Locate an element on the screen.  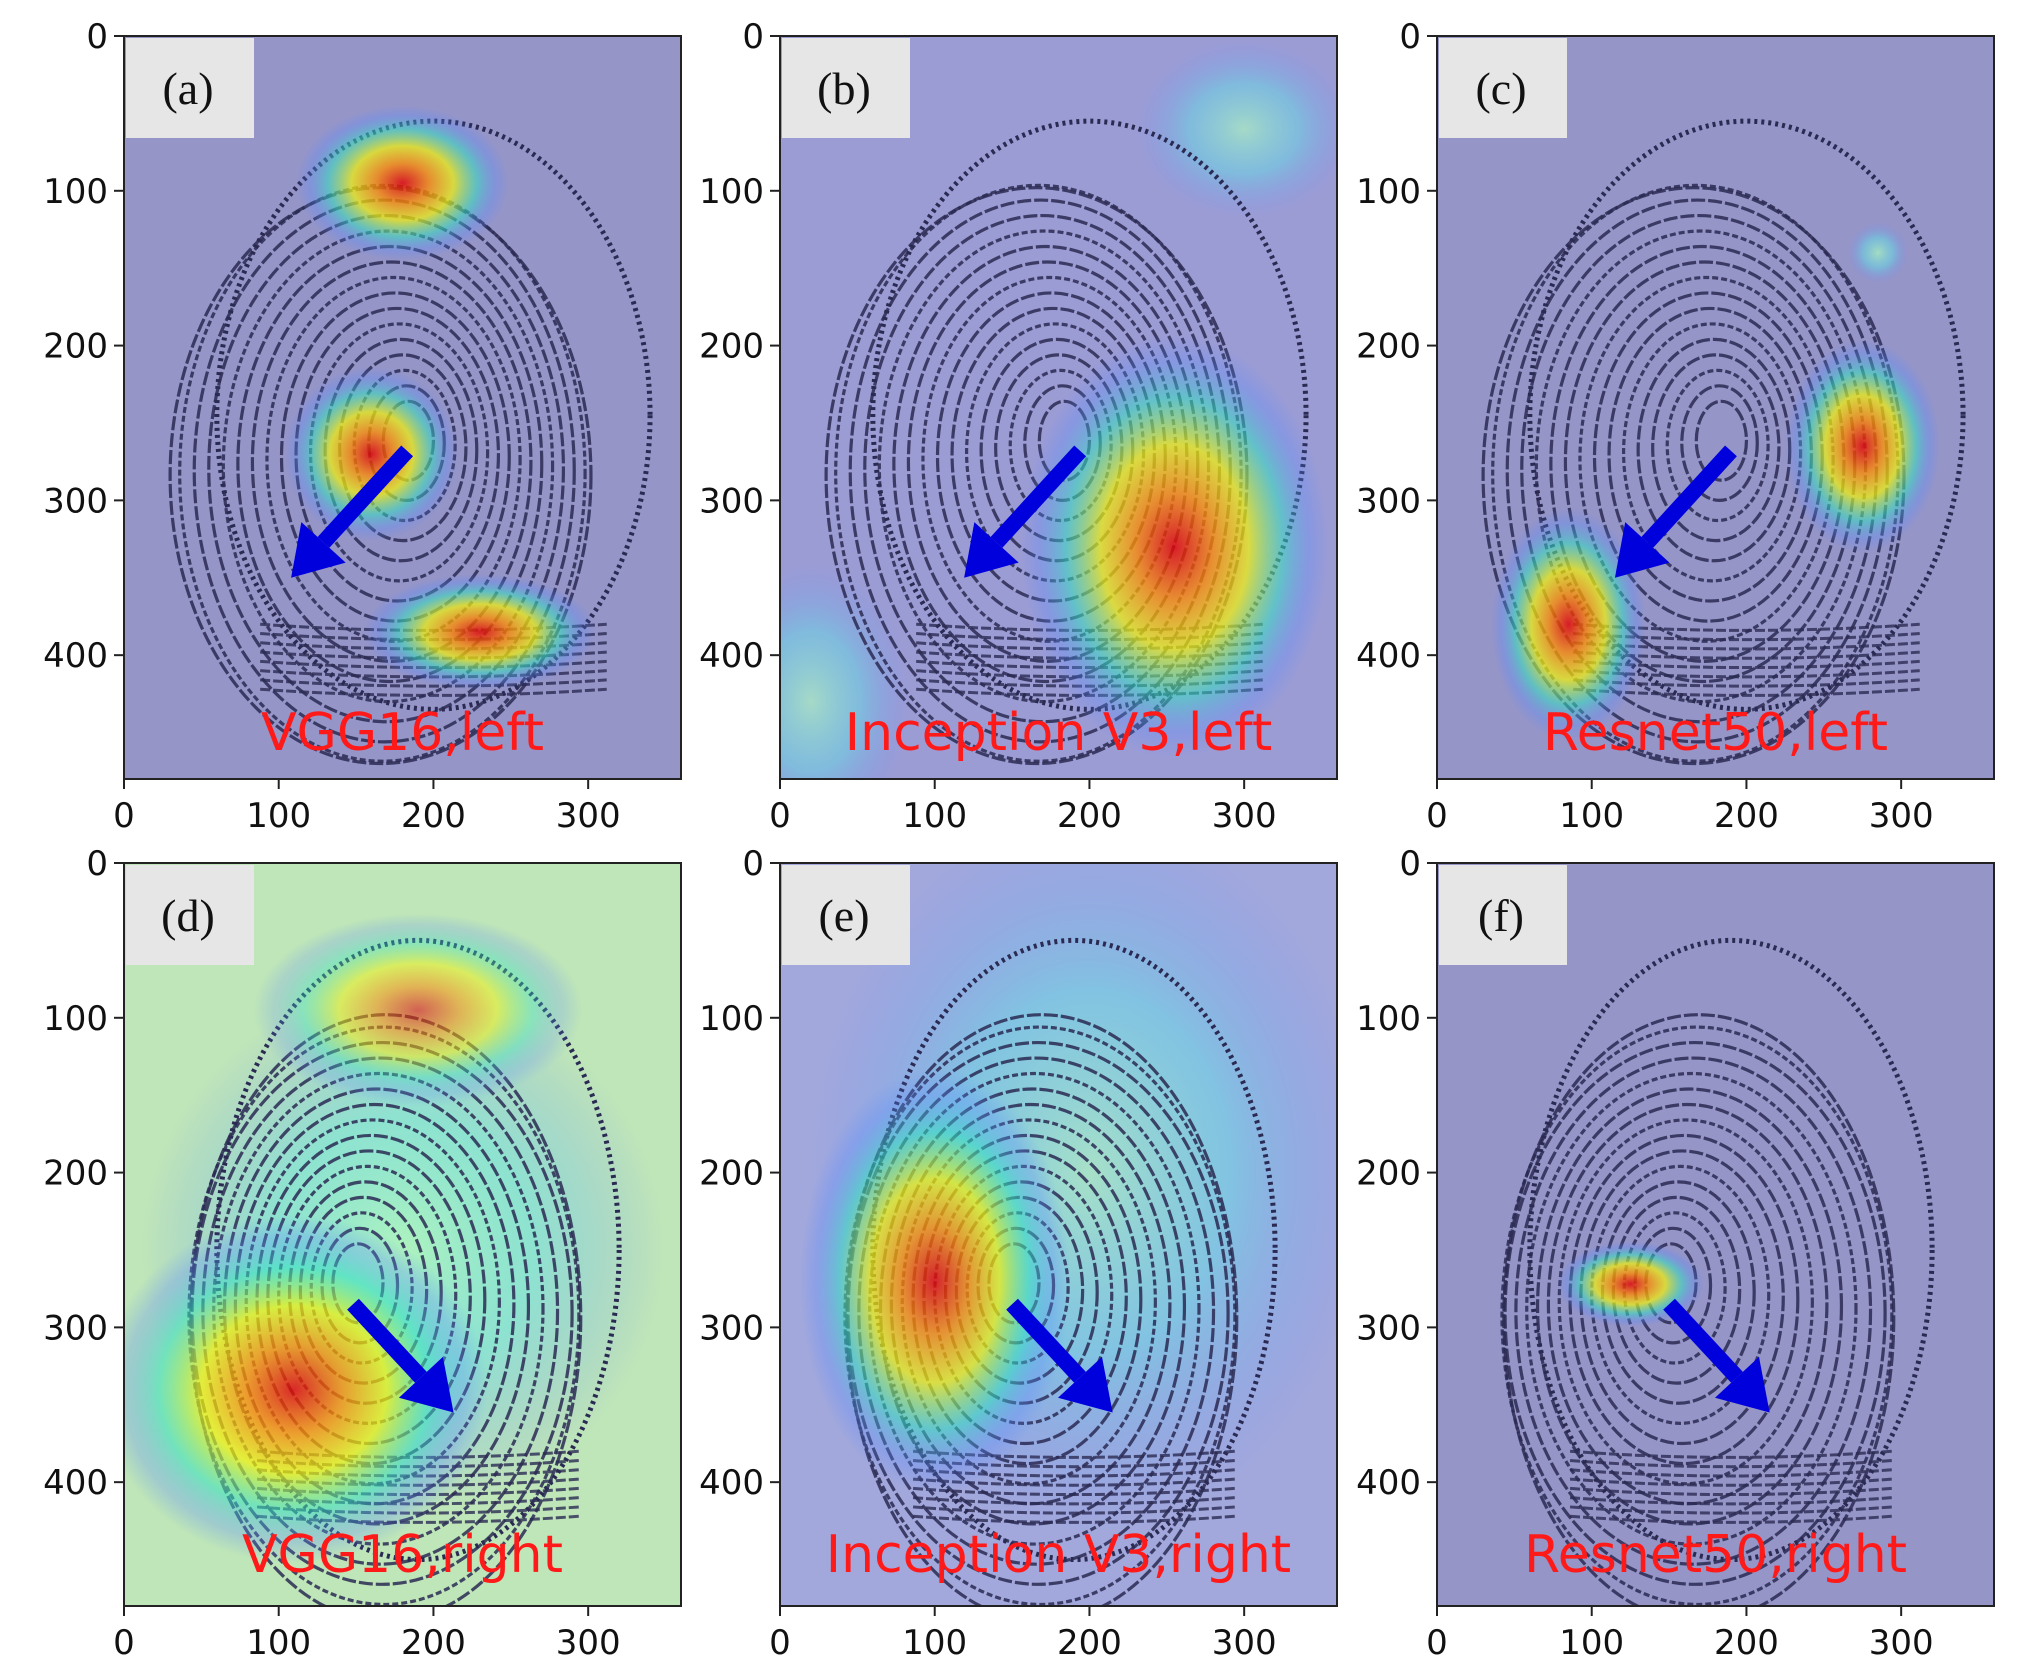
panel-label: (a) is located at coordinates (187, 88).